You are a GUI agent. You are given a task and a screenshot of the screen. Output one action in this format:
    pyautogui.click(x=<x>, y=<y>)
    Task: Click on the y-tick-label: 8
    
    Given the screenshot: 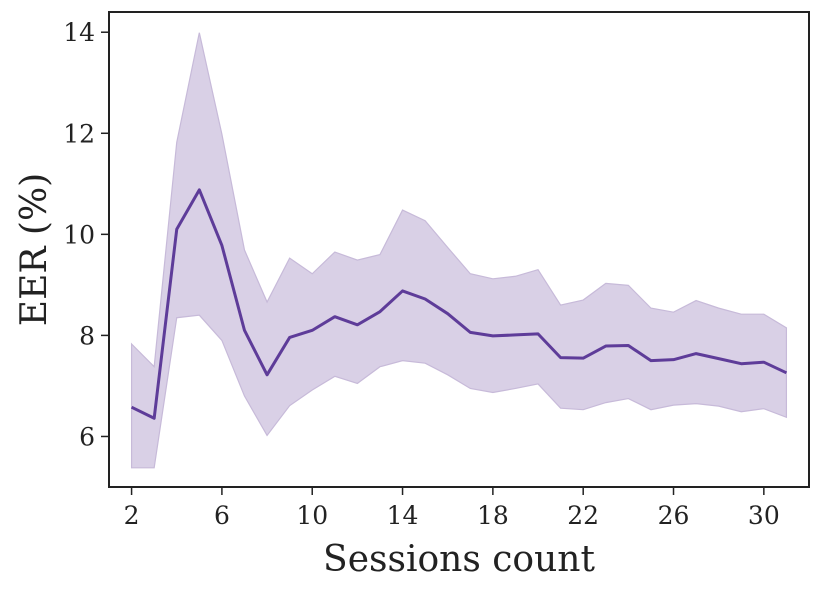 What is the action you would take?
    pyautogui.click(x=87, y=335)
    